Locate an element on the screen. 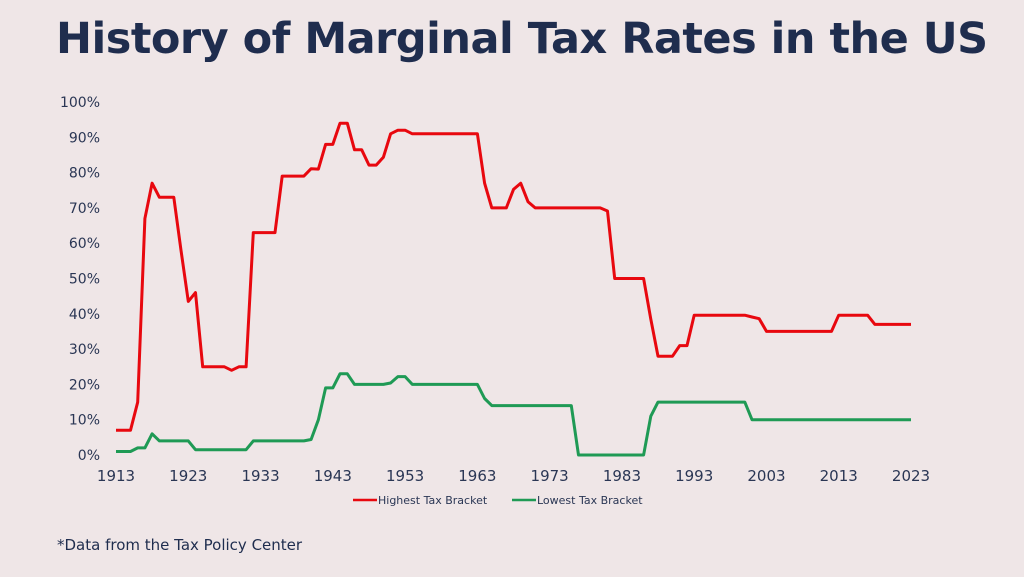  chart-title: History of Marginal Tax Rates in the US is located at coordinates (522, 39).